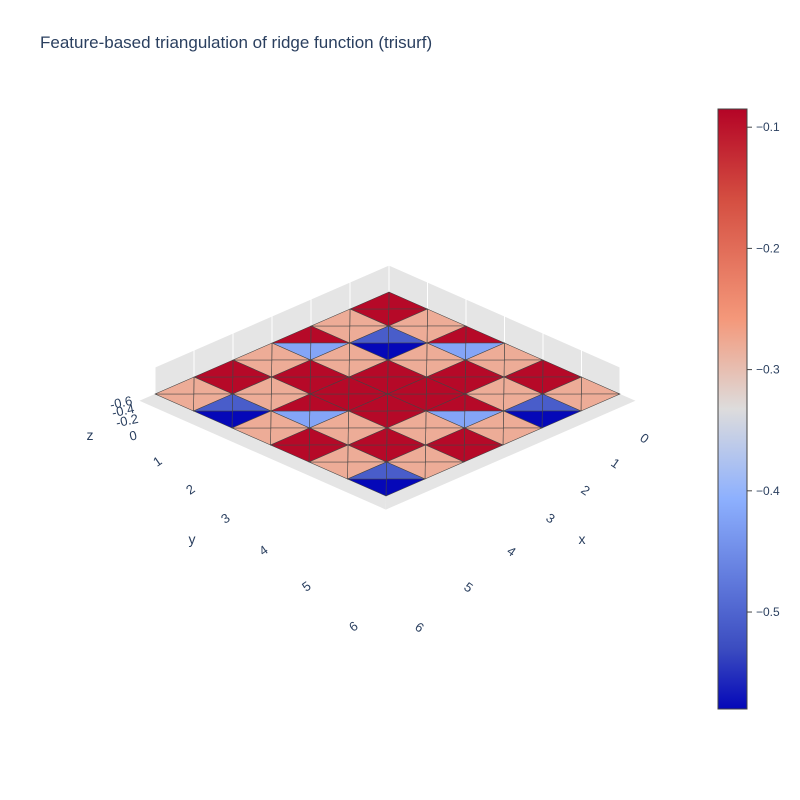  Describe the element at coordinates (419, 627) in the screenshot. I see `x-tick-label: 6` at that location.